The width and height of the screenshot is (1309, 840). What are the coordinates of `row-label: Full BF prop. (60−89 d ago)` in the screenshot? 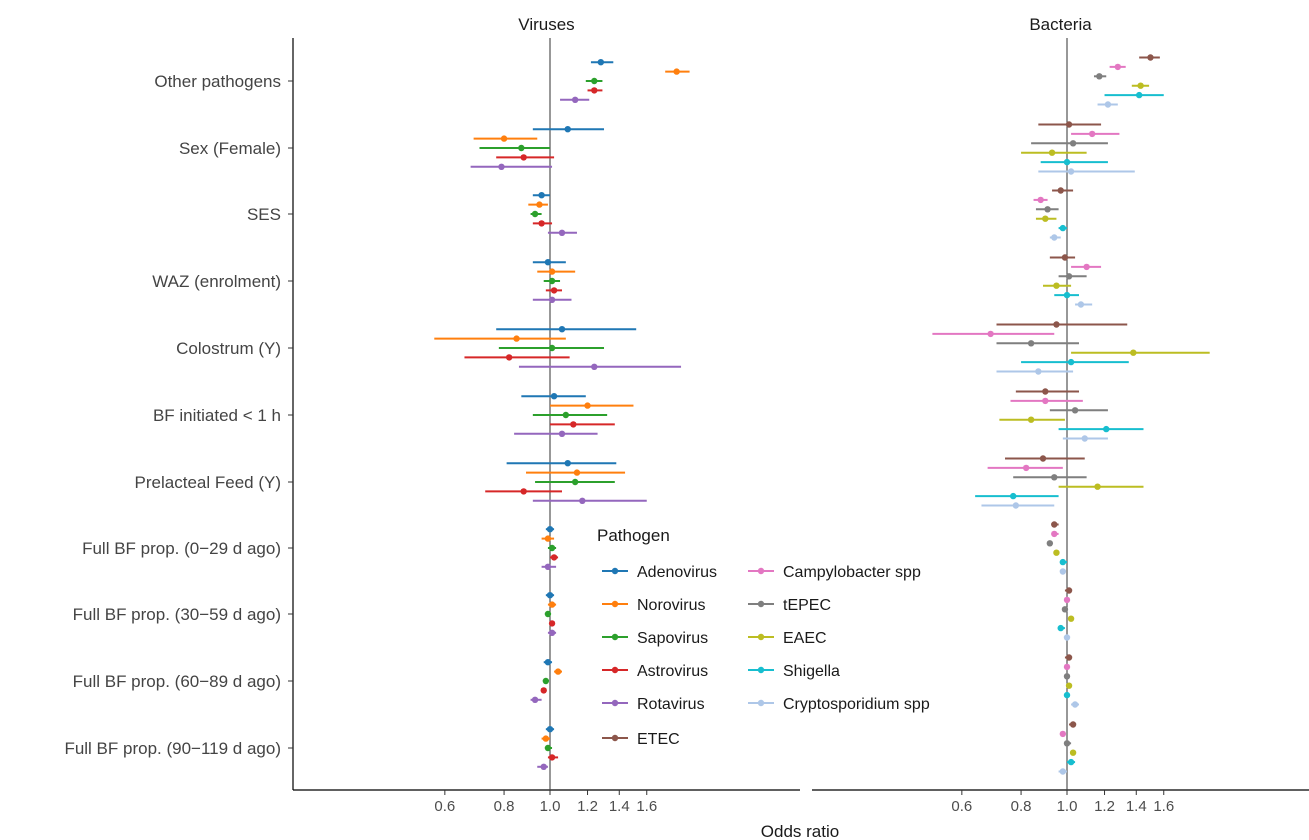 It's located at (177, 681).